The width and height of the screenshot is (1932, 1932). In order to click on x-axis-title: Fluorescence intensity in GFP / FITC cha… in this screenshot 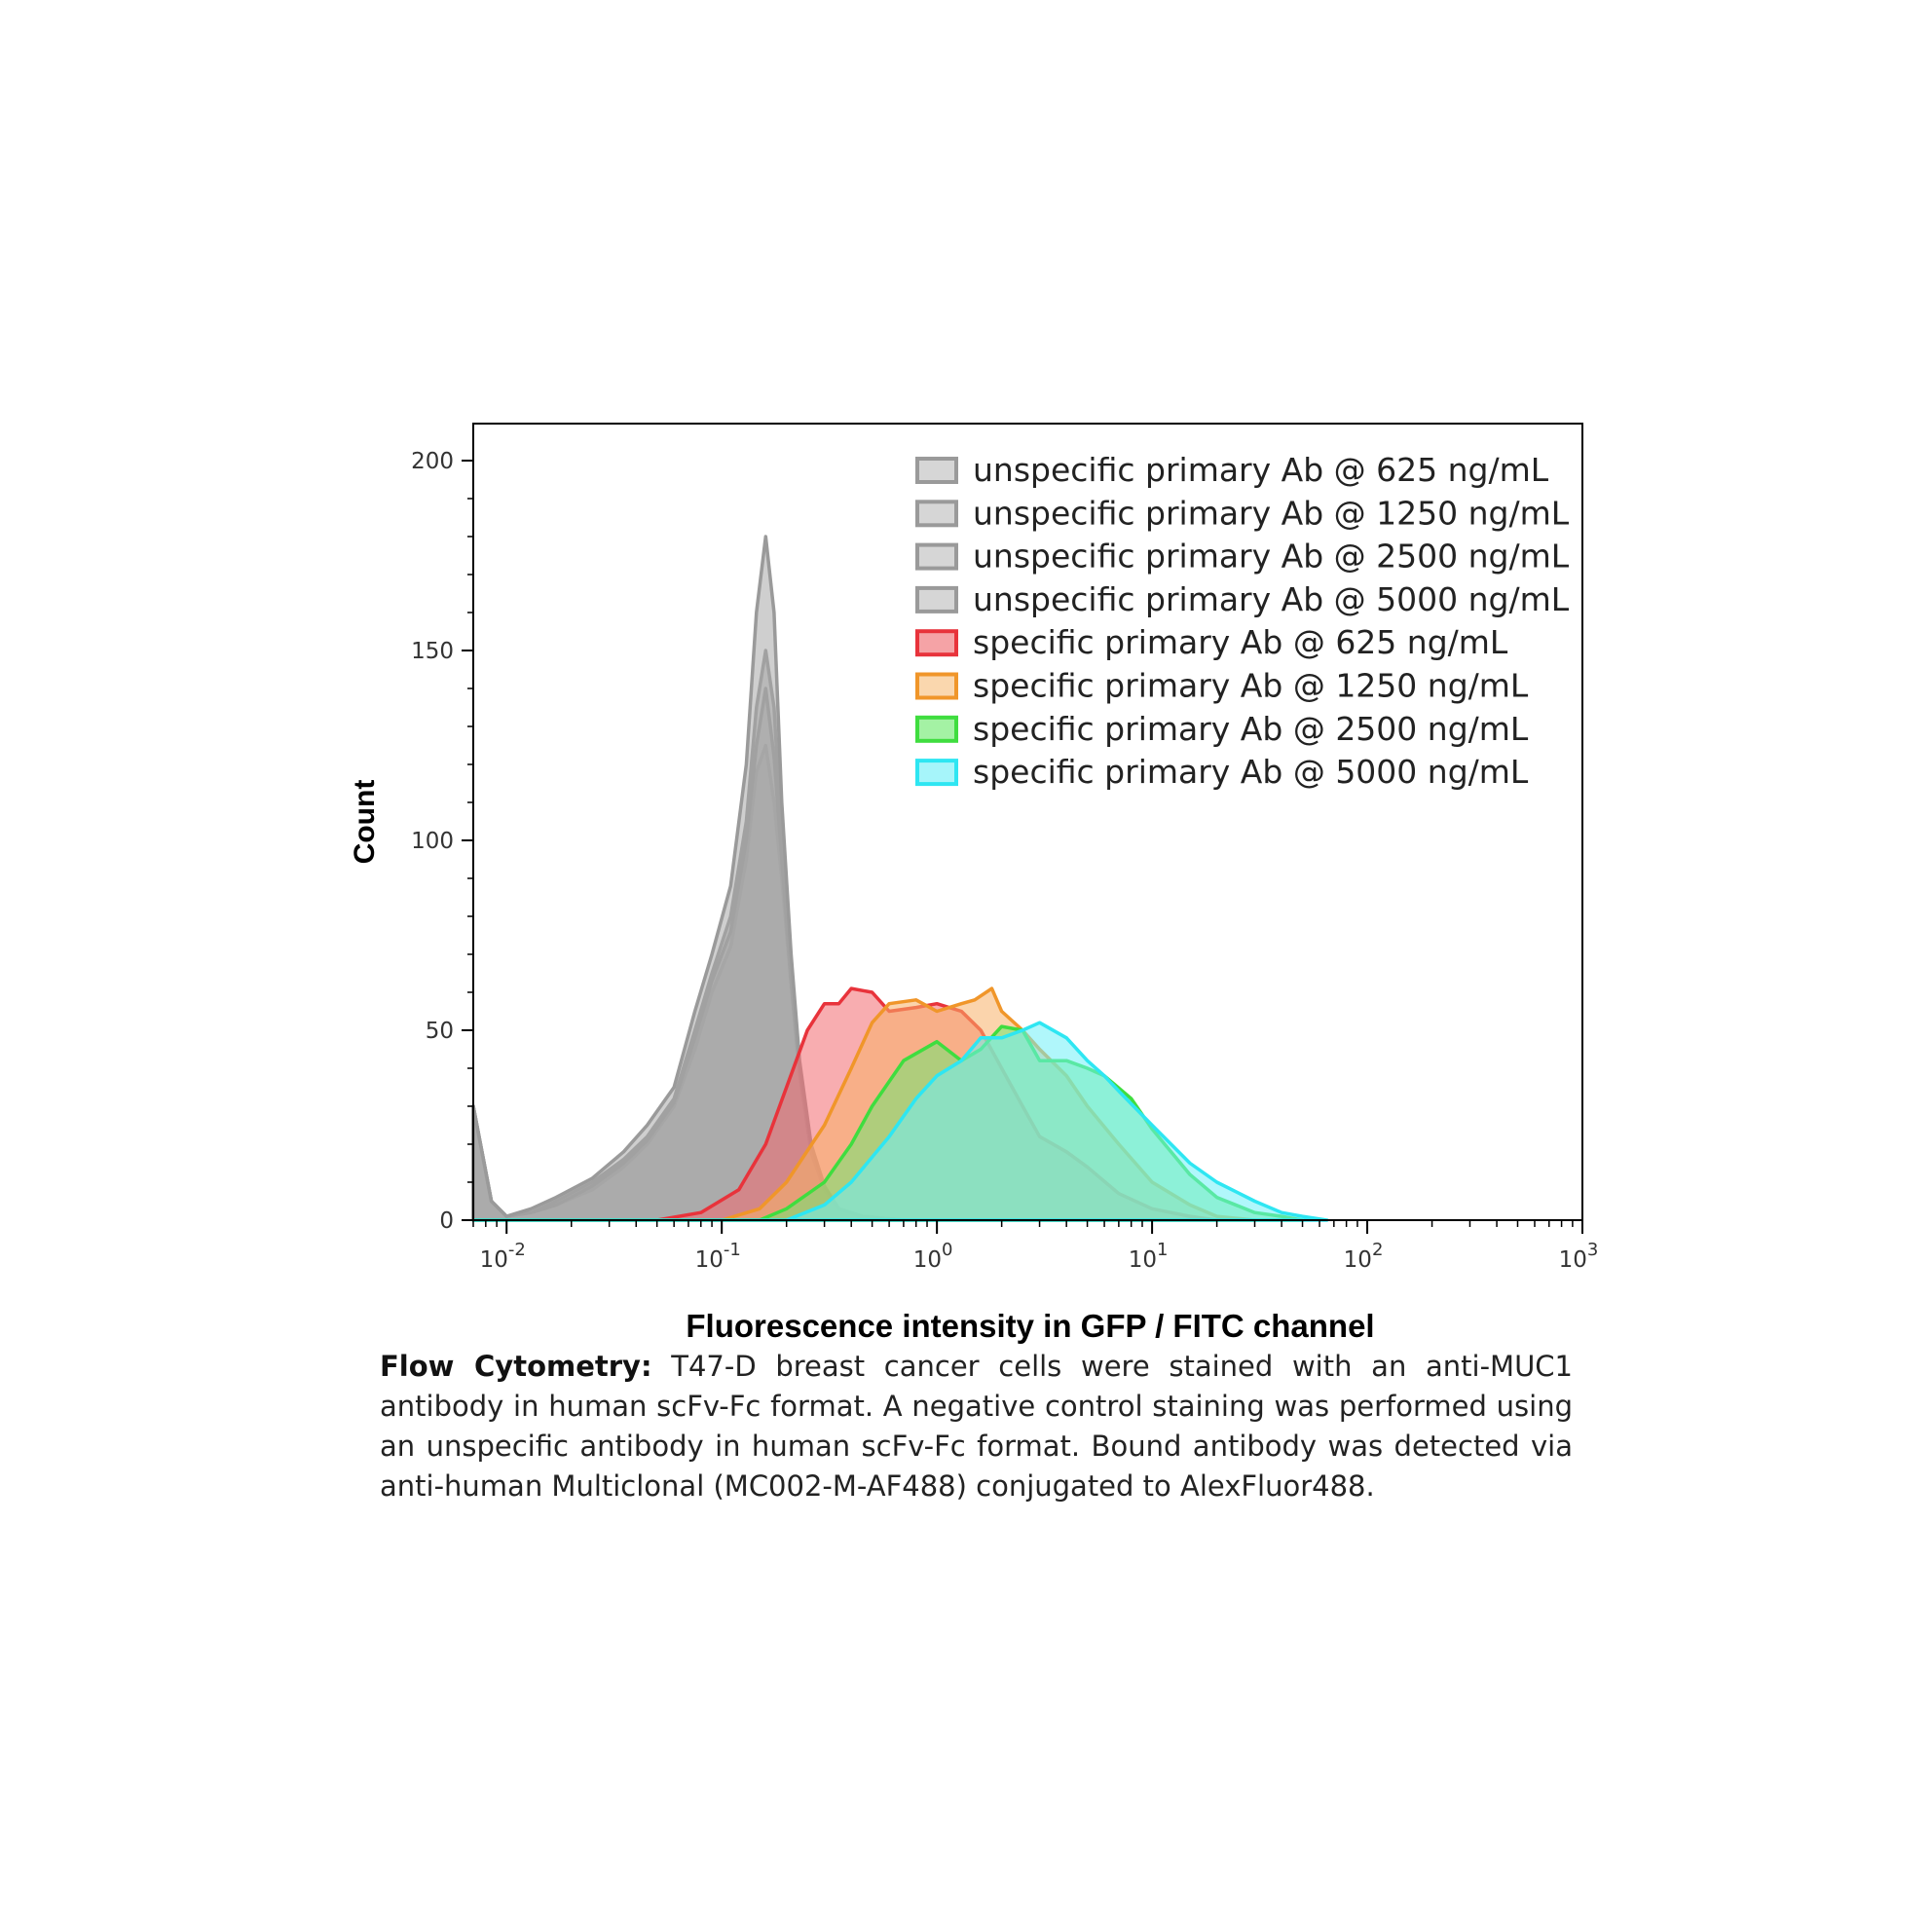, I will do `click(1030, 1326)`.